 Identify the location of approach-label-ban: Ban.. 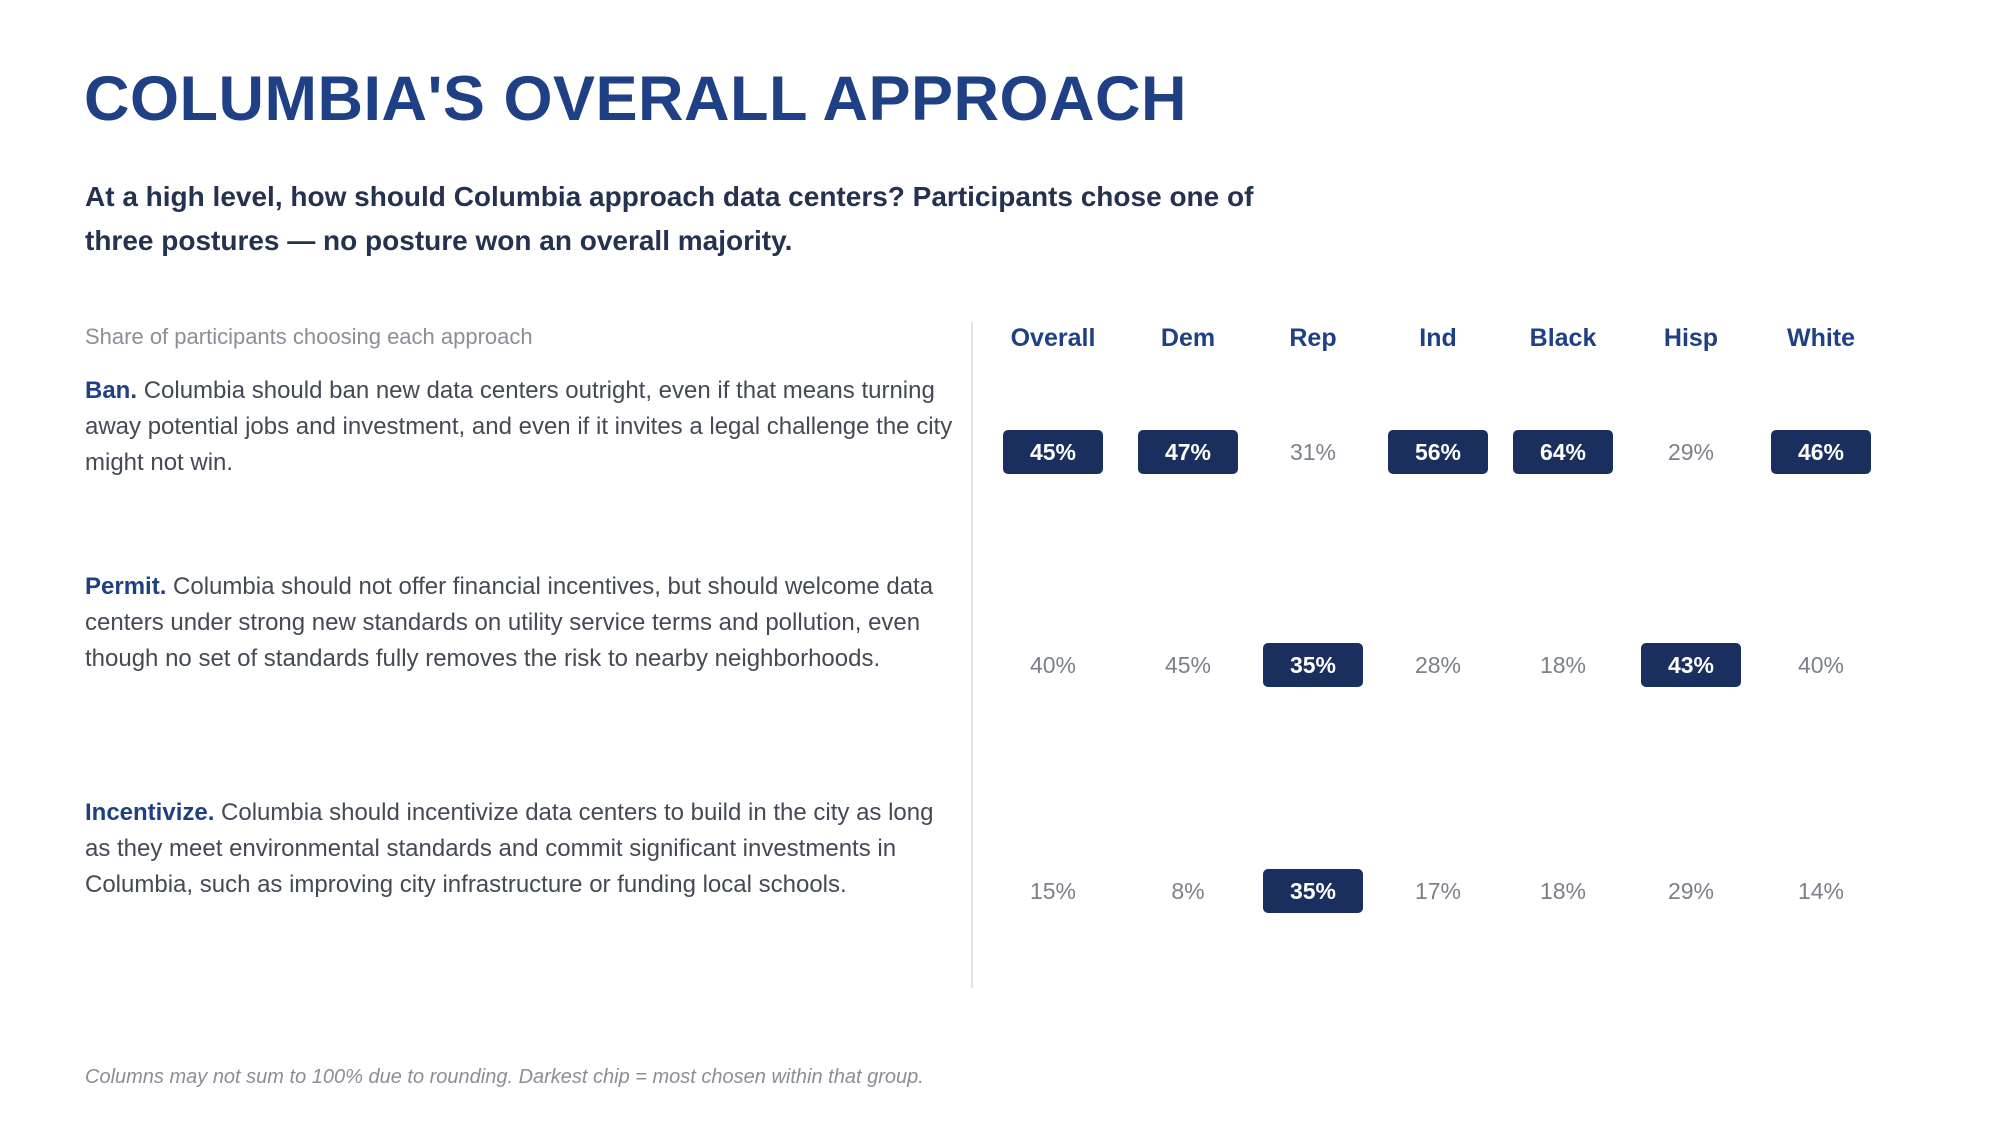
(111, 390).